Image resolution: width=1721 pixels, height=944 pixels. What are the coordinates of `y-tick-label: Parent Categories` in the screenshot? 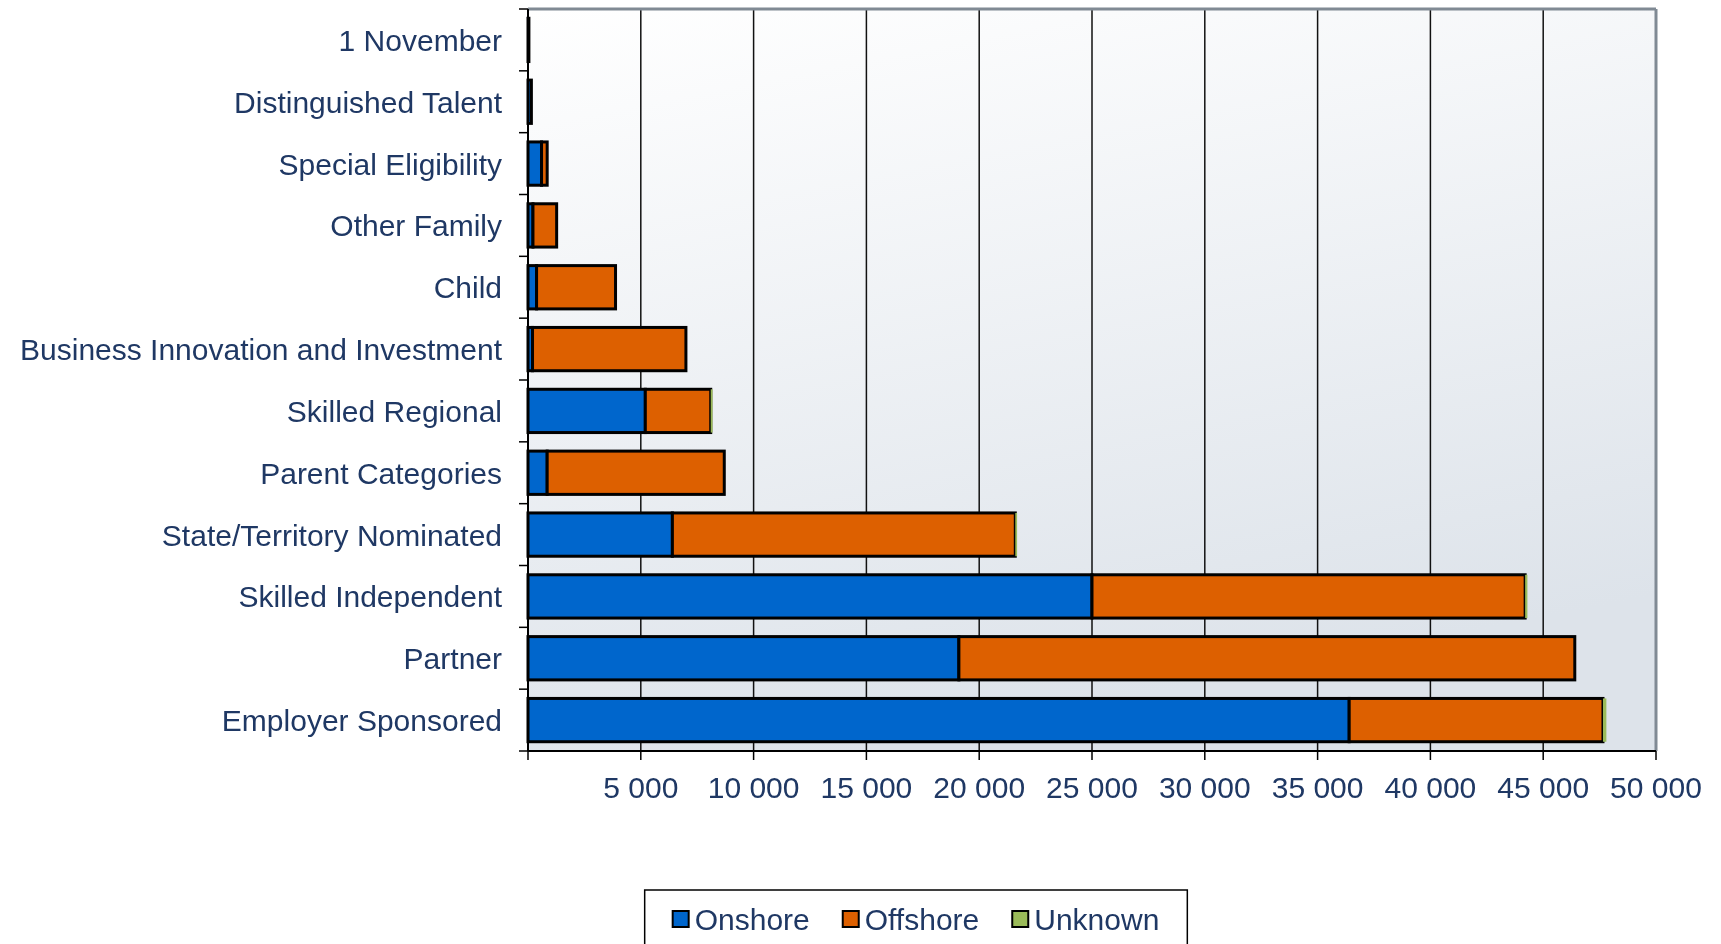 It's located at (381, 473).